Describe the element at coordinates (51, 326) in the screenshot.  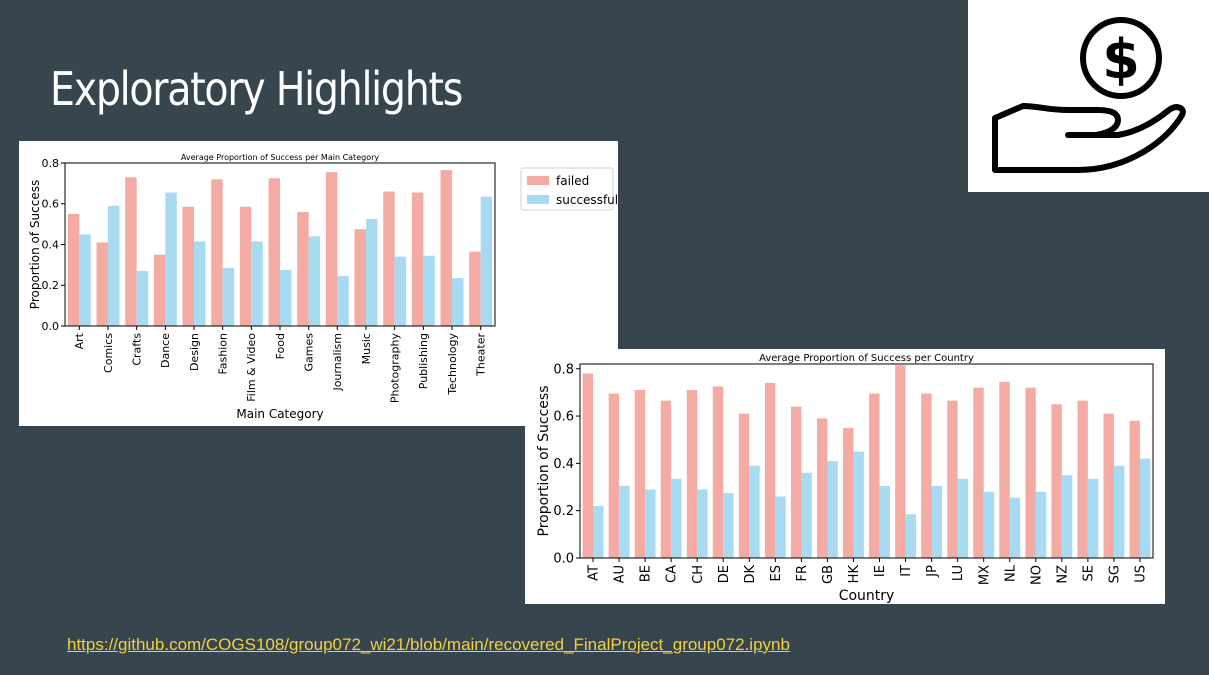
I see `chart-category-ytick-label: 0.0` at that location.